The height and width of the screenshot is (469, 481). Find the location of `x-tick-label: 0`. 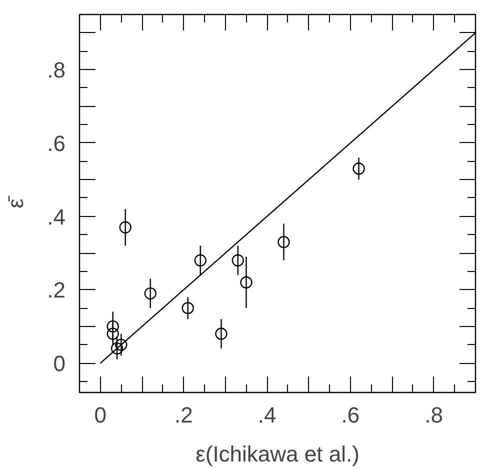

x-tick-label: 0 is located at coordinates (100, 415).